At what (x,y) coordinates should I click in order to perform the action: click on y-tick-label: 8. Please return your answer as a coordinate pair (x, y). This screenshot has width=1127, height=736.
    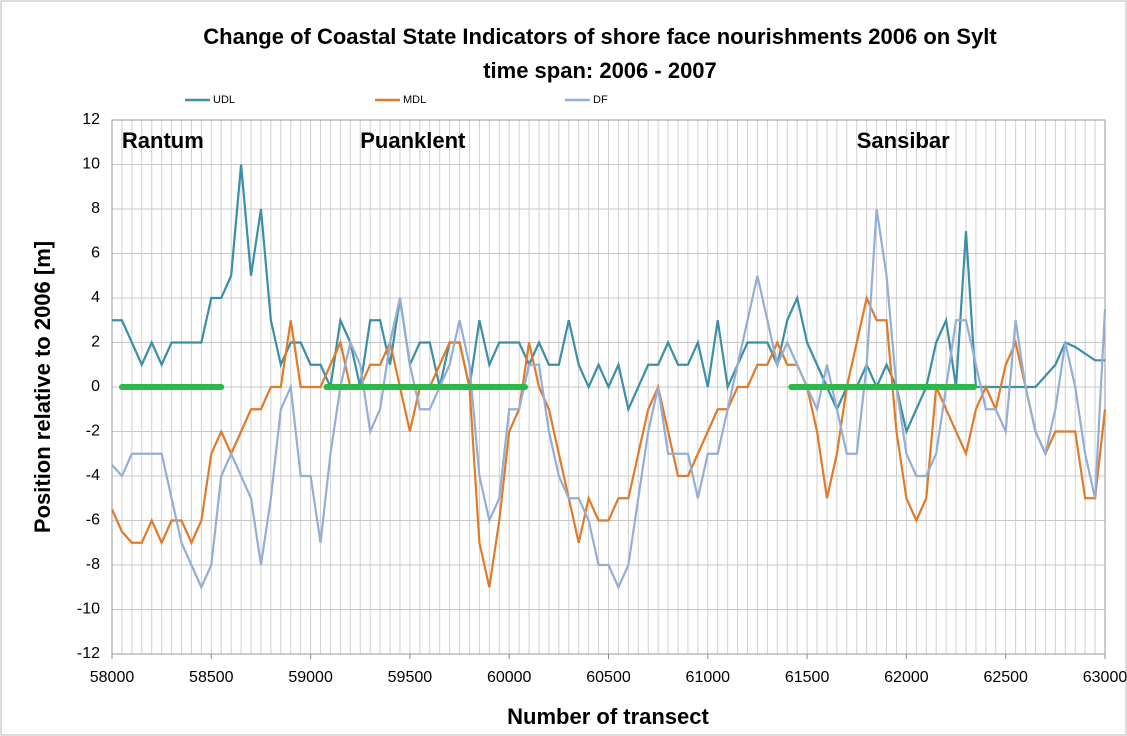
    Looking at the image, I should click on (95, 208).